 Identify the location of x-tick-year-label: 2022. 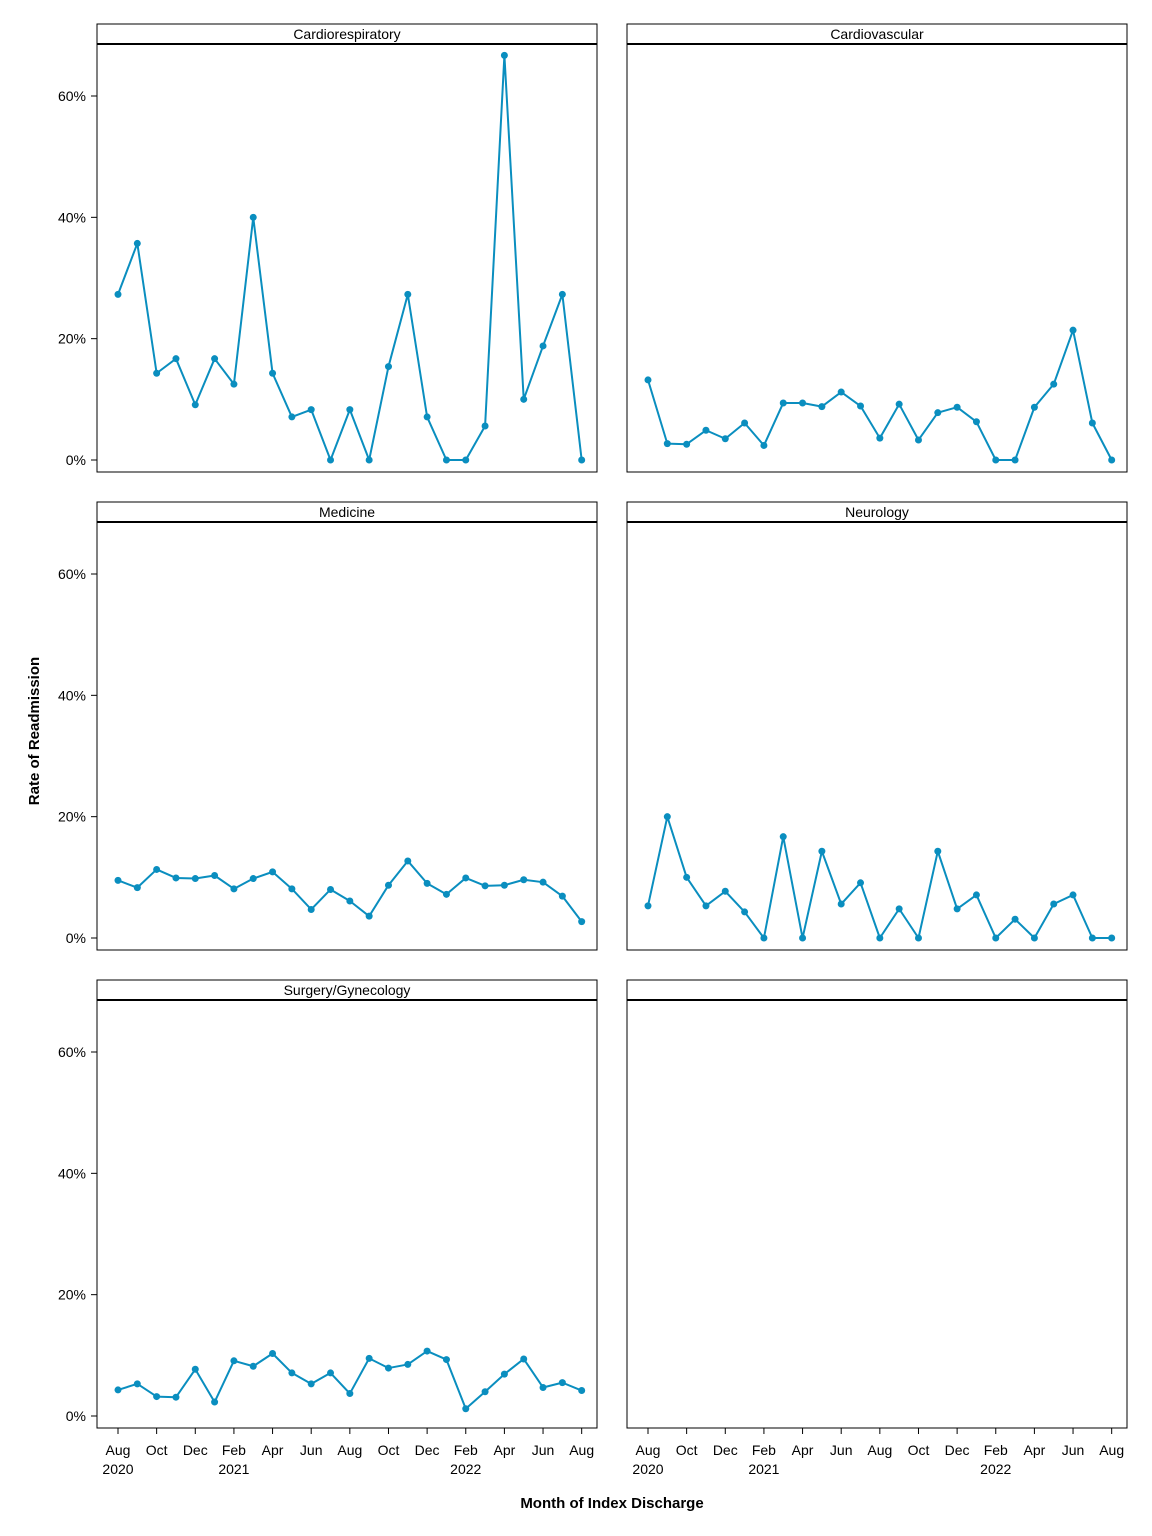
(995, 1469).